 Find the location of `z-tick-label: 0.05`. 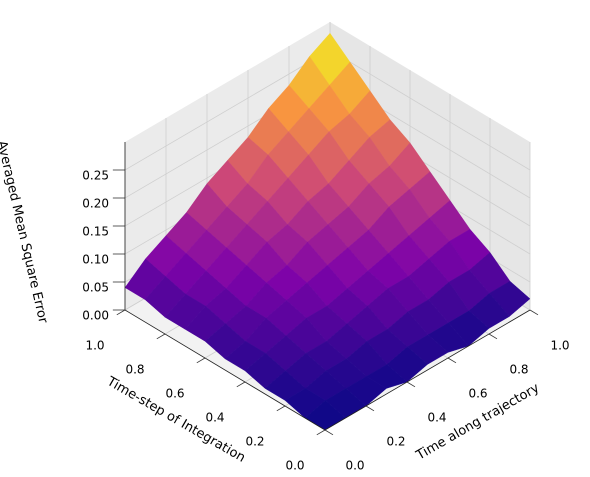

z-tick-label: 0.05 is located at coordinates (95, 288).